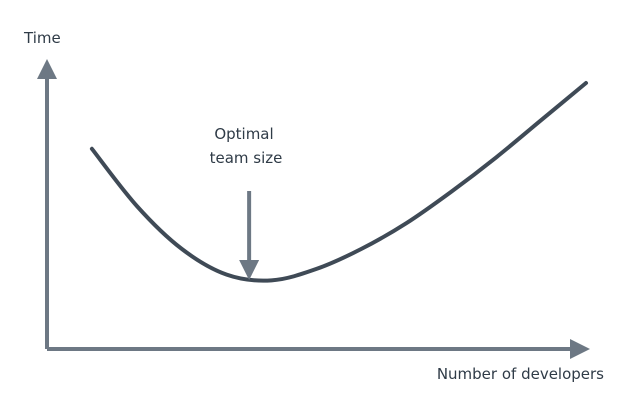 This screenshot has width=629, height=408. Describe the element at coordinates (520, 374) in the screenshot. I see `x-axis-label: Number of developers` at that location.